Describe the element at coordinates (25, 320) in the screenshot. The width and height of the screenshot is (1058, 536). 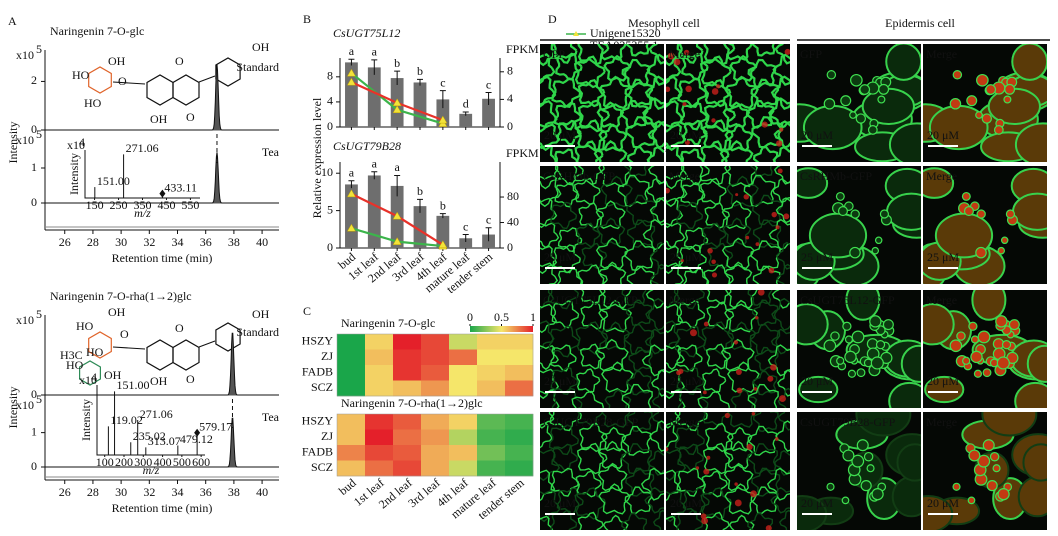
I see `scale-label: x10` at that location.